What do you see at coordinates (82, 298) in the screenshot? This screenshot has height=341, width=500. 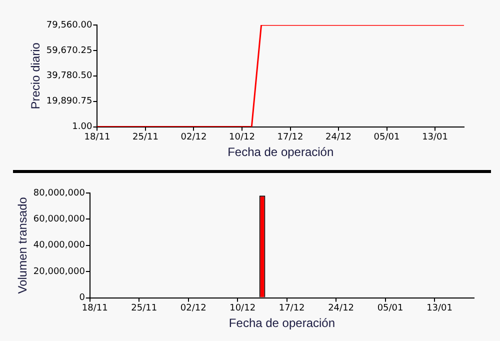 I see `y-tick-label: 0` at bounding box center [82, 298].